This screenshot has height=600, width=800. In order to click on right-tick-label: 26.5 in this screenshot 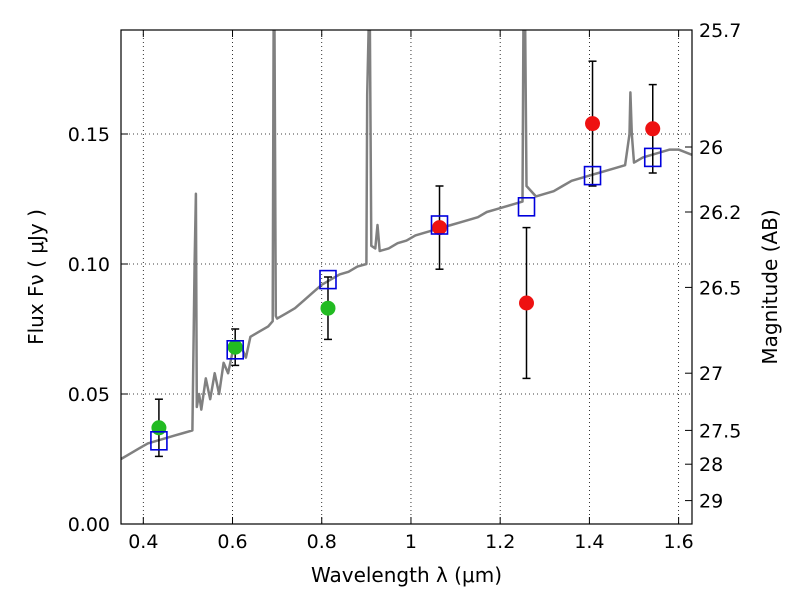, I will do `click(720, 288)`.